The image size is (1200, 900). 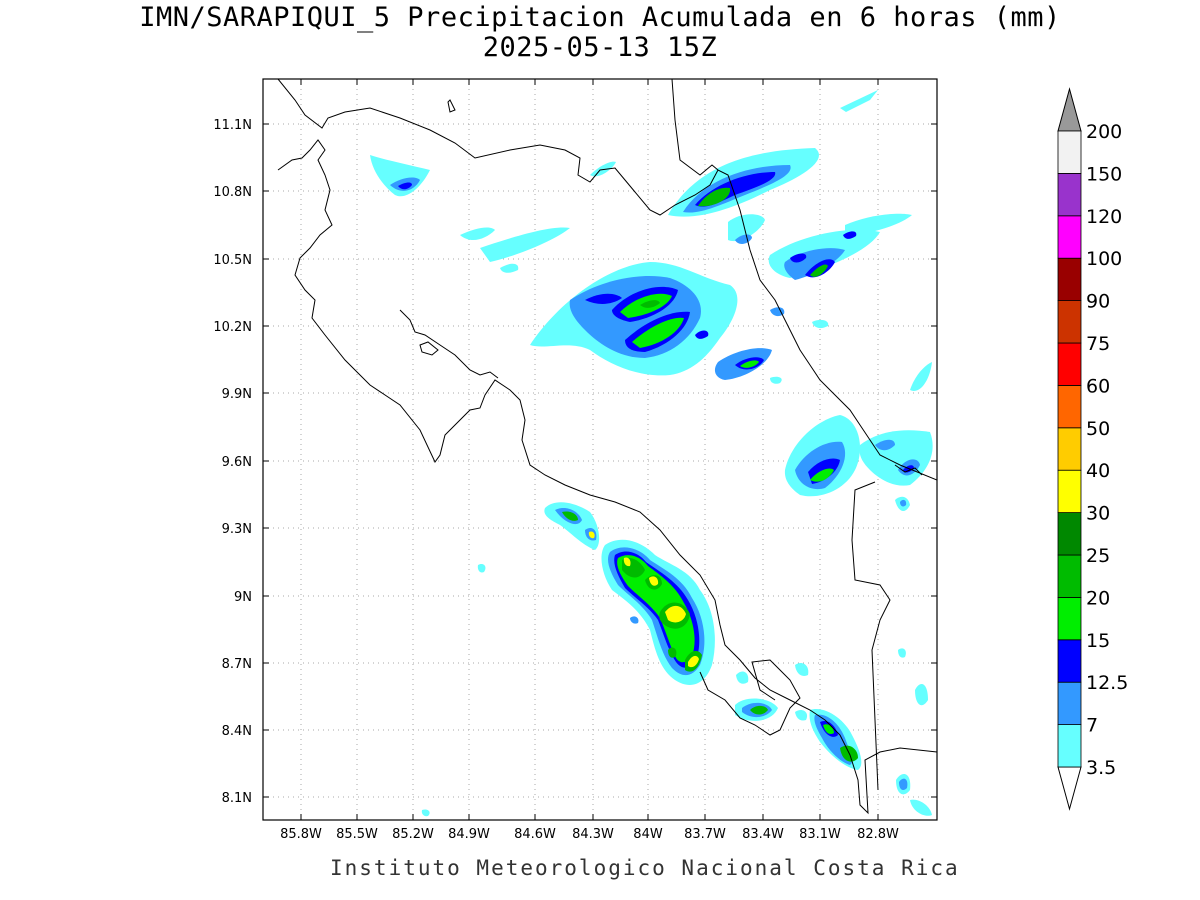 I want to click on colorbar-level-label: 30, so click(x=1098, y=514).